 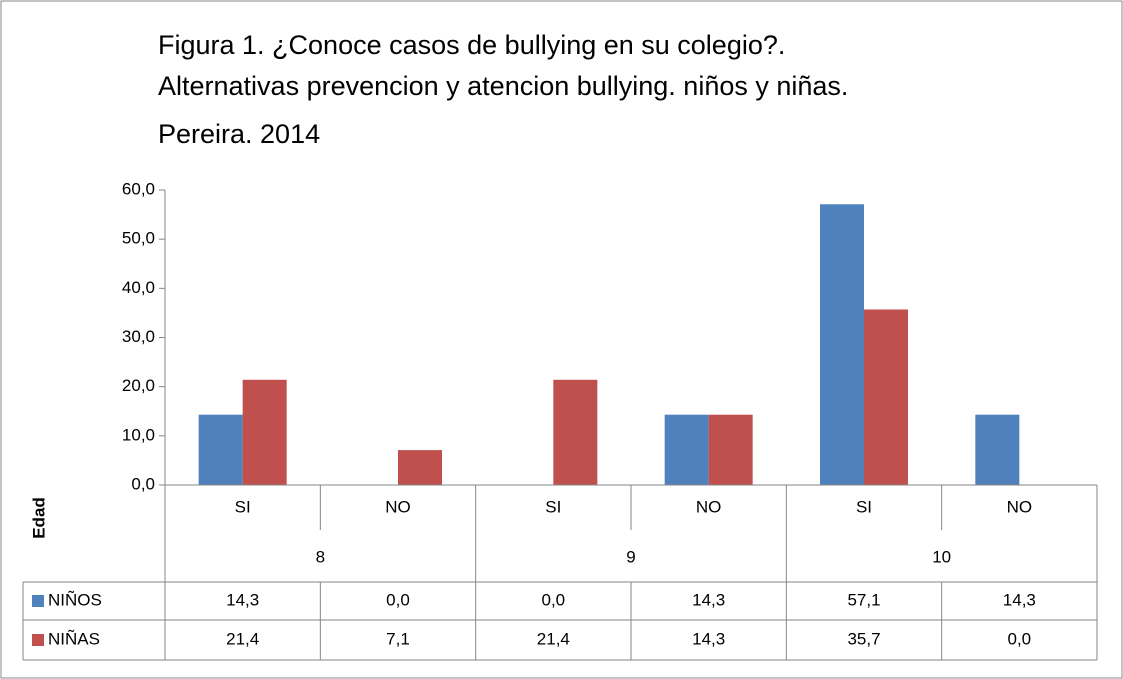 I want to click on y-tick-label: 40,0, so click(x=138, y=287).